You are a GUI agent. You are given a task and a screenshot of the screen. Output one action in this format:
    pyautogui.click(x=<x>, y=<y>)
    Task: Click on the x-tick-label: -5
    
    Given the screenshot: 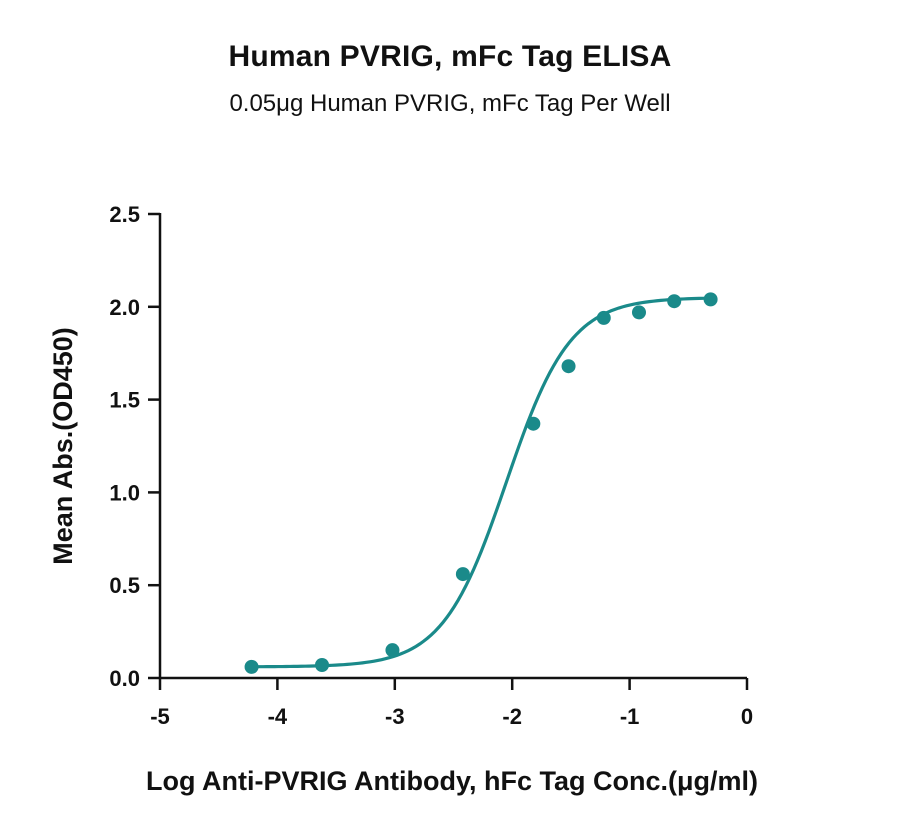 What is the action you would take?
    pyautogui.click(x=160, y=716)
    